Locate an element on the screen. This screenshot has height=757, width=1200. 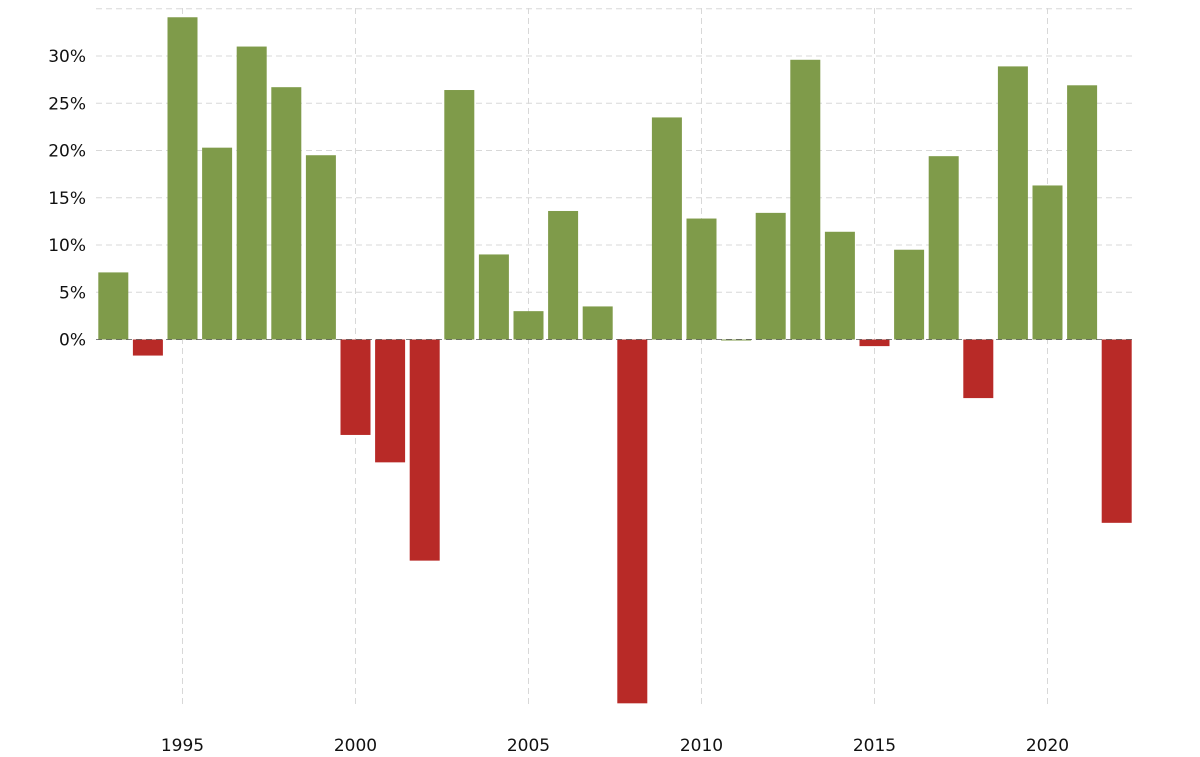
bar-2019 is located at coordinates (1012, 203).